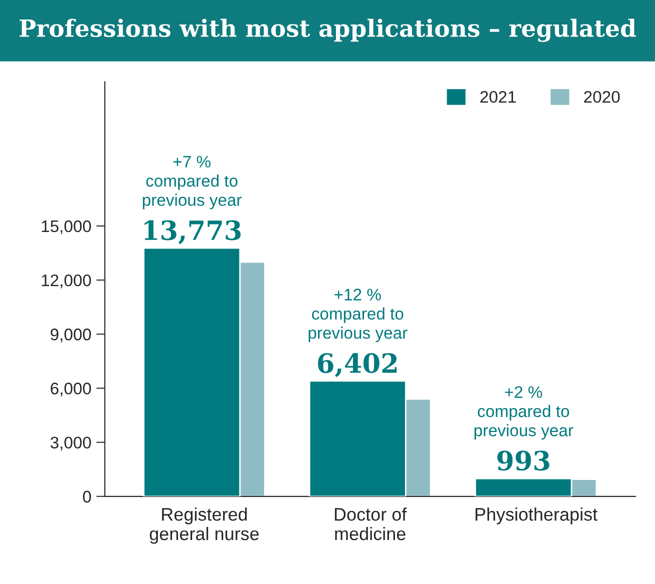  I want to click on data-label: 6,402, so click(357, 365).